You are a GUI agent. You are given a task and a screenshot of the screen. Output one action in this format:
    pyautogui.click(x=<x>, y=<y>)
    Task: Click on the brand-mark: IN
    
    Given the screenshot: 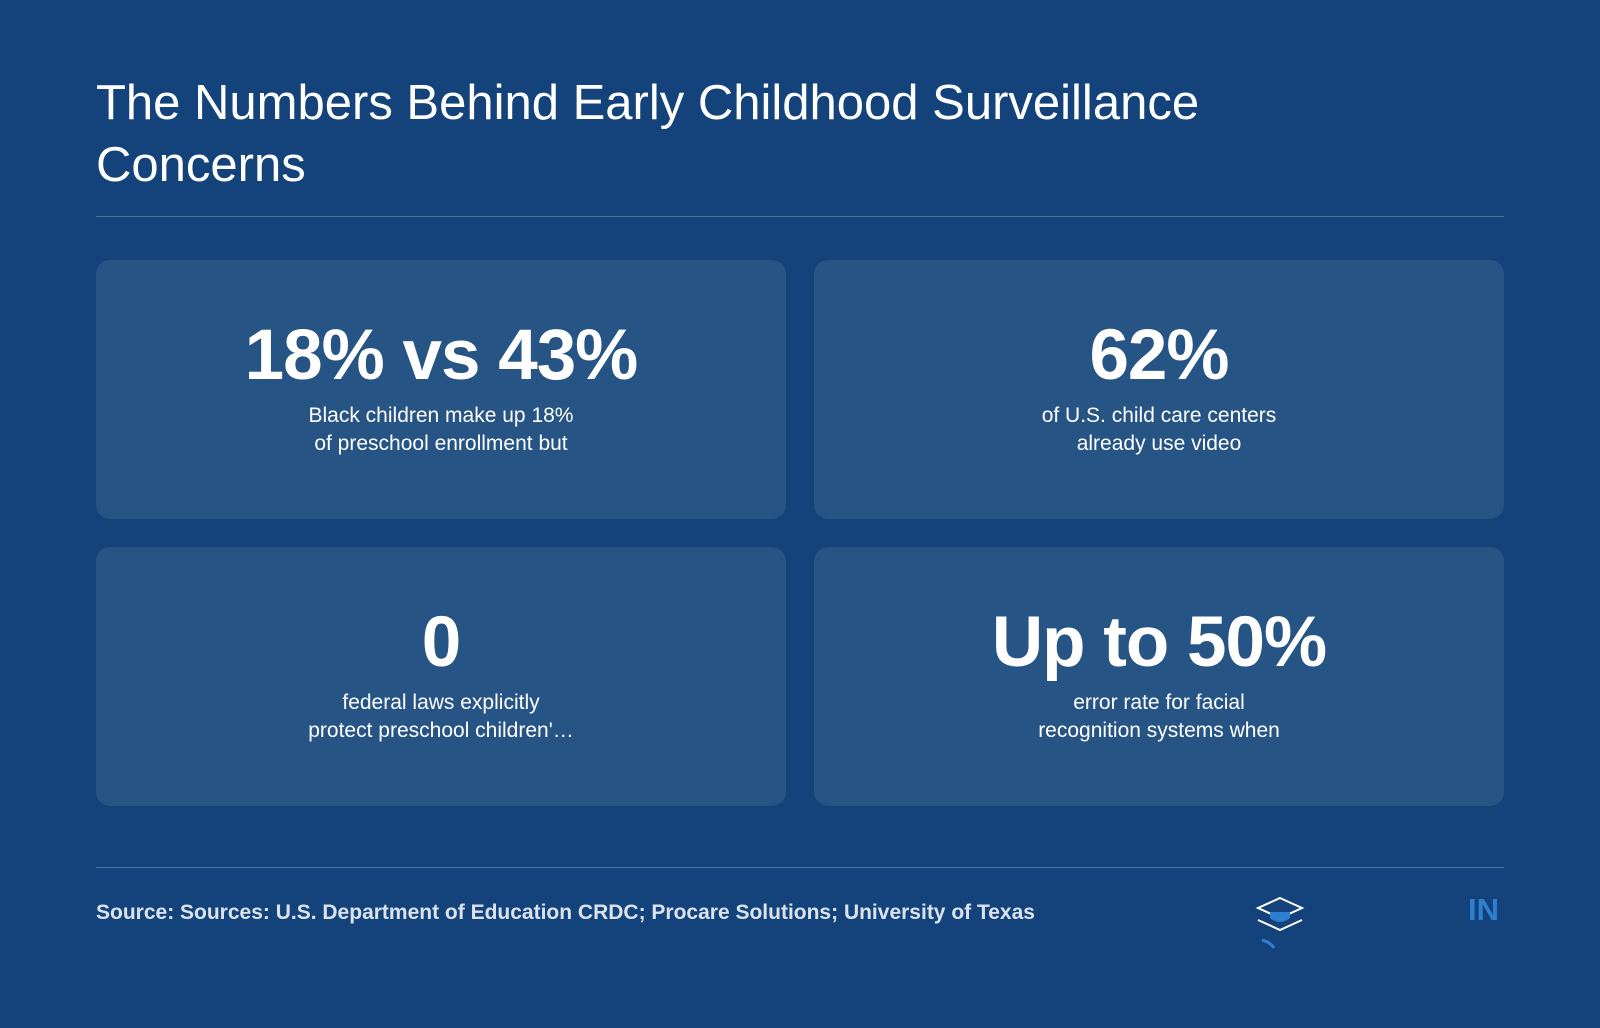 What is the action you would take?
    pyautogui.click(x=1483, y=909)
    